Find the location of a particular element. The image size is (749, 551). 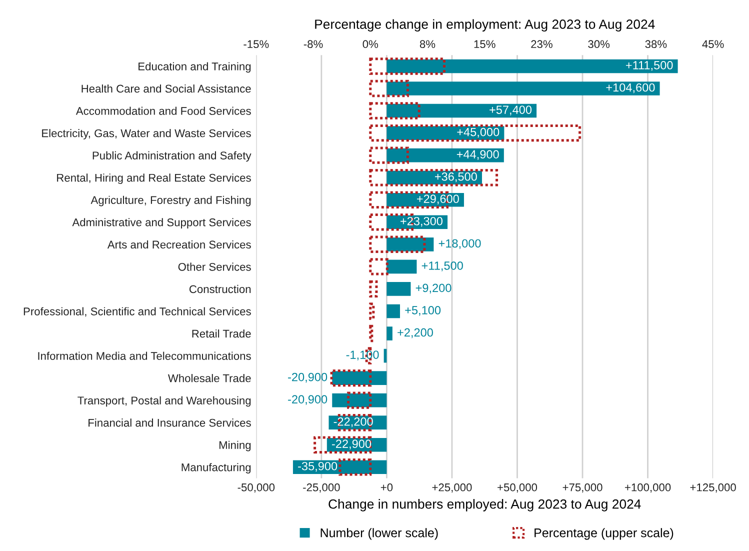

x2-tick-label: 0% is located at coordinates (370, 44).